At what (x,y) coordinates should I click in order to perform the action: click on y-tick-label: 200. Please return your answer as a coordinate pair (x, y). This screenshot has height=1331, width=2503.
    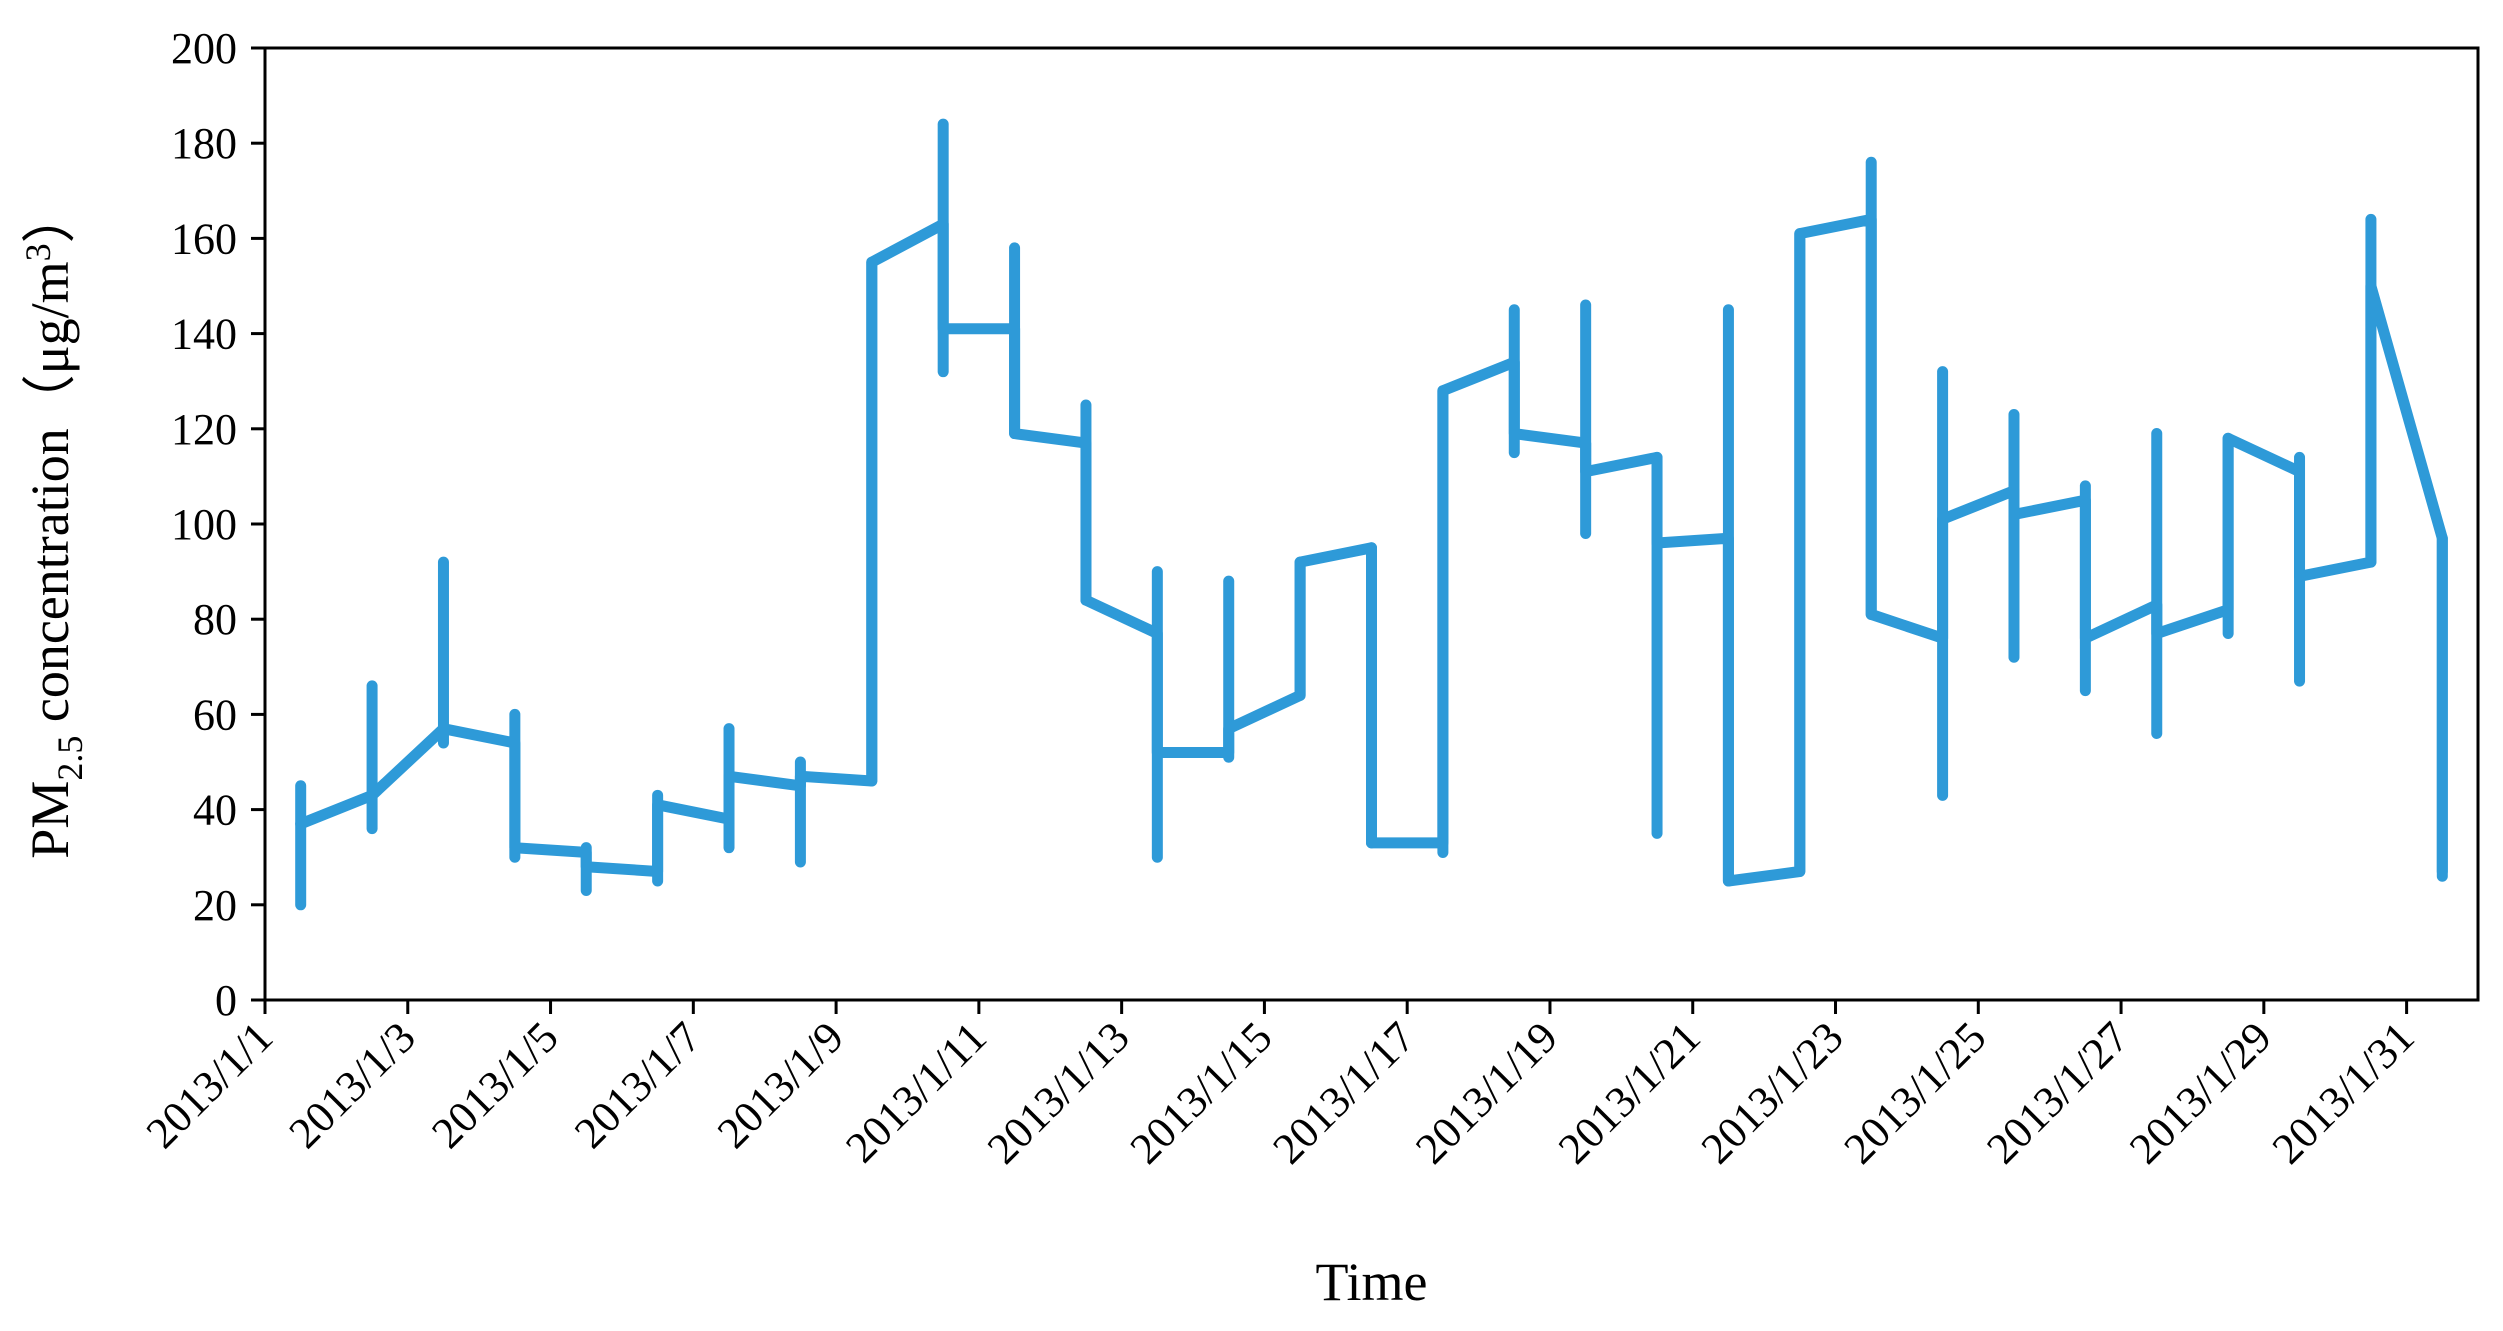
    Looking at the image, I should click on (204, 48).